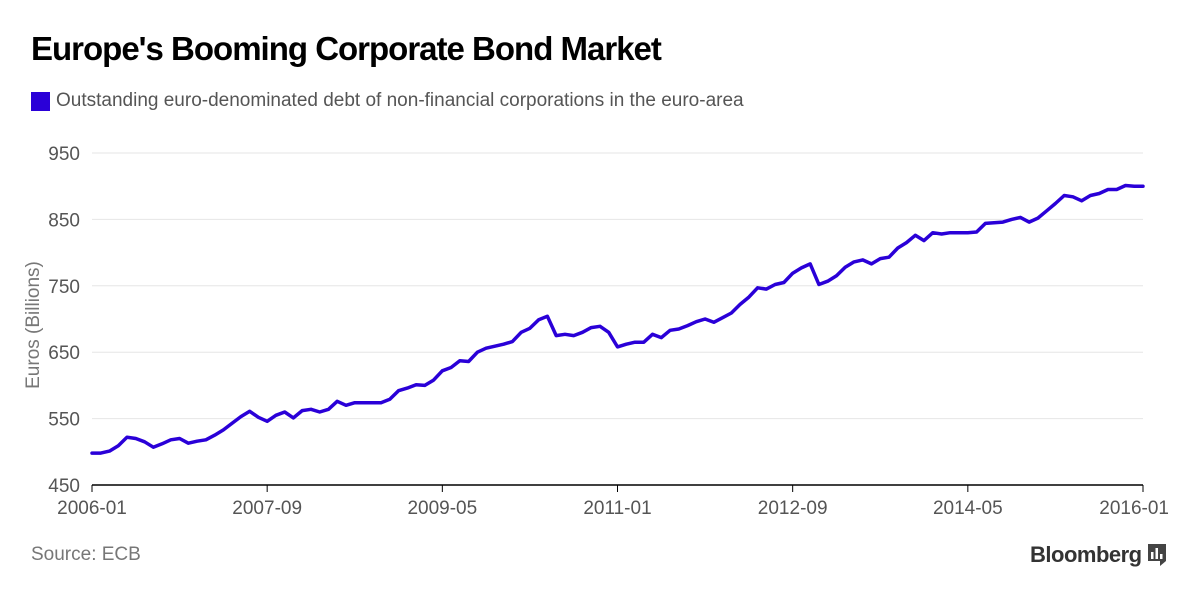 The image size is (1200, 601). What do you see at coordinates (1086, 554) in the screenshot?
I see `brand-wordmark: Bloomberg` at bounding box center [1086, 554].